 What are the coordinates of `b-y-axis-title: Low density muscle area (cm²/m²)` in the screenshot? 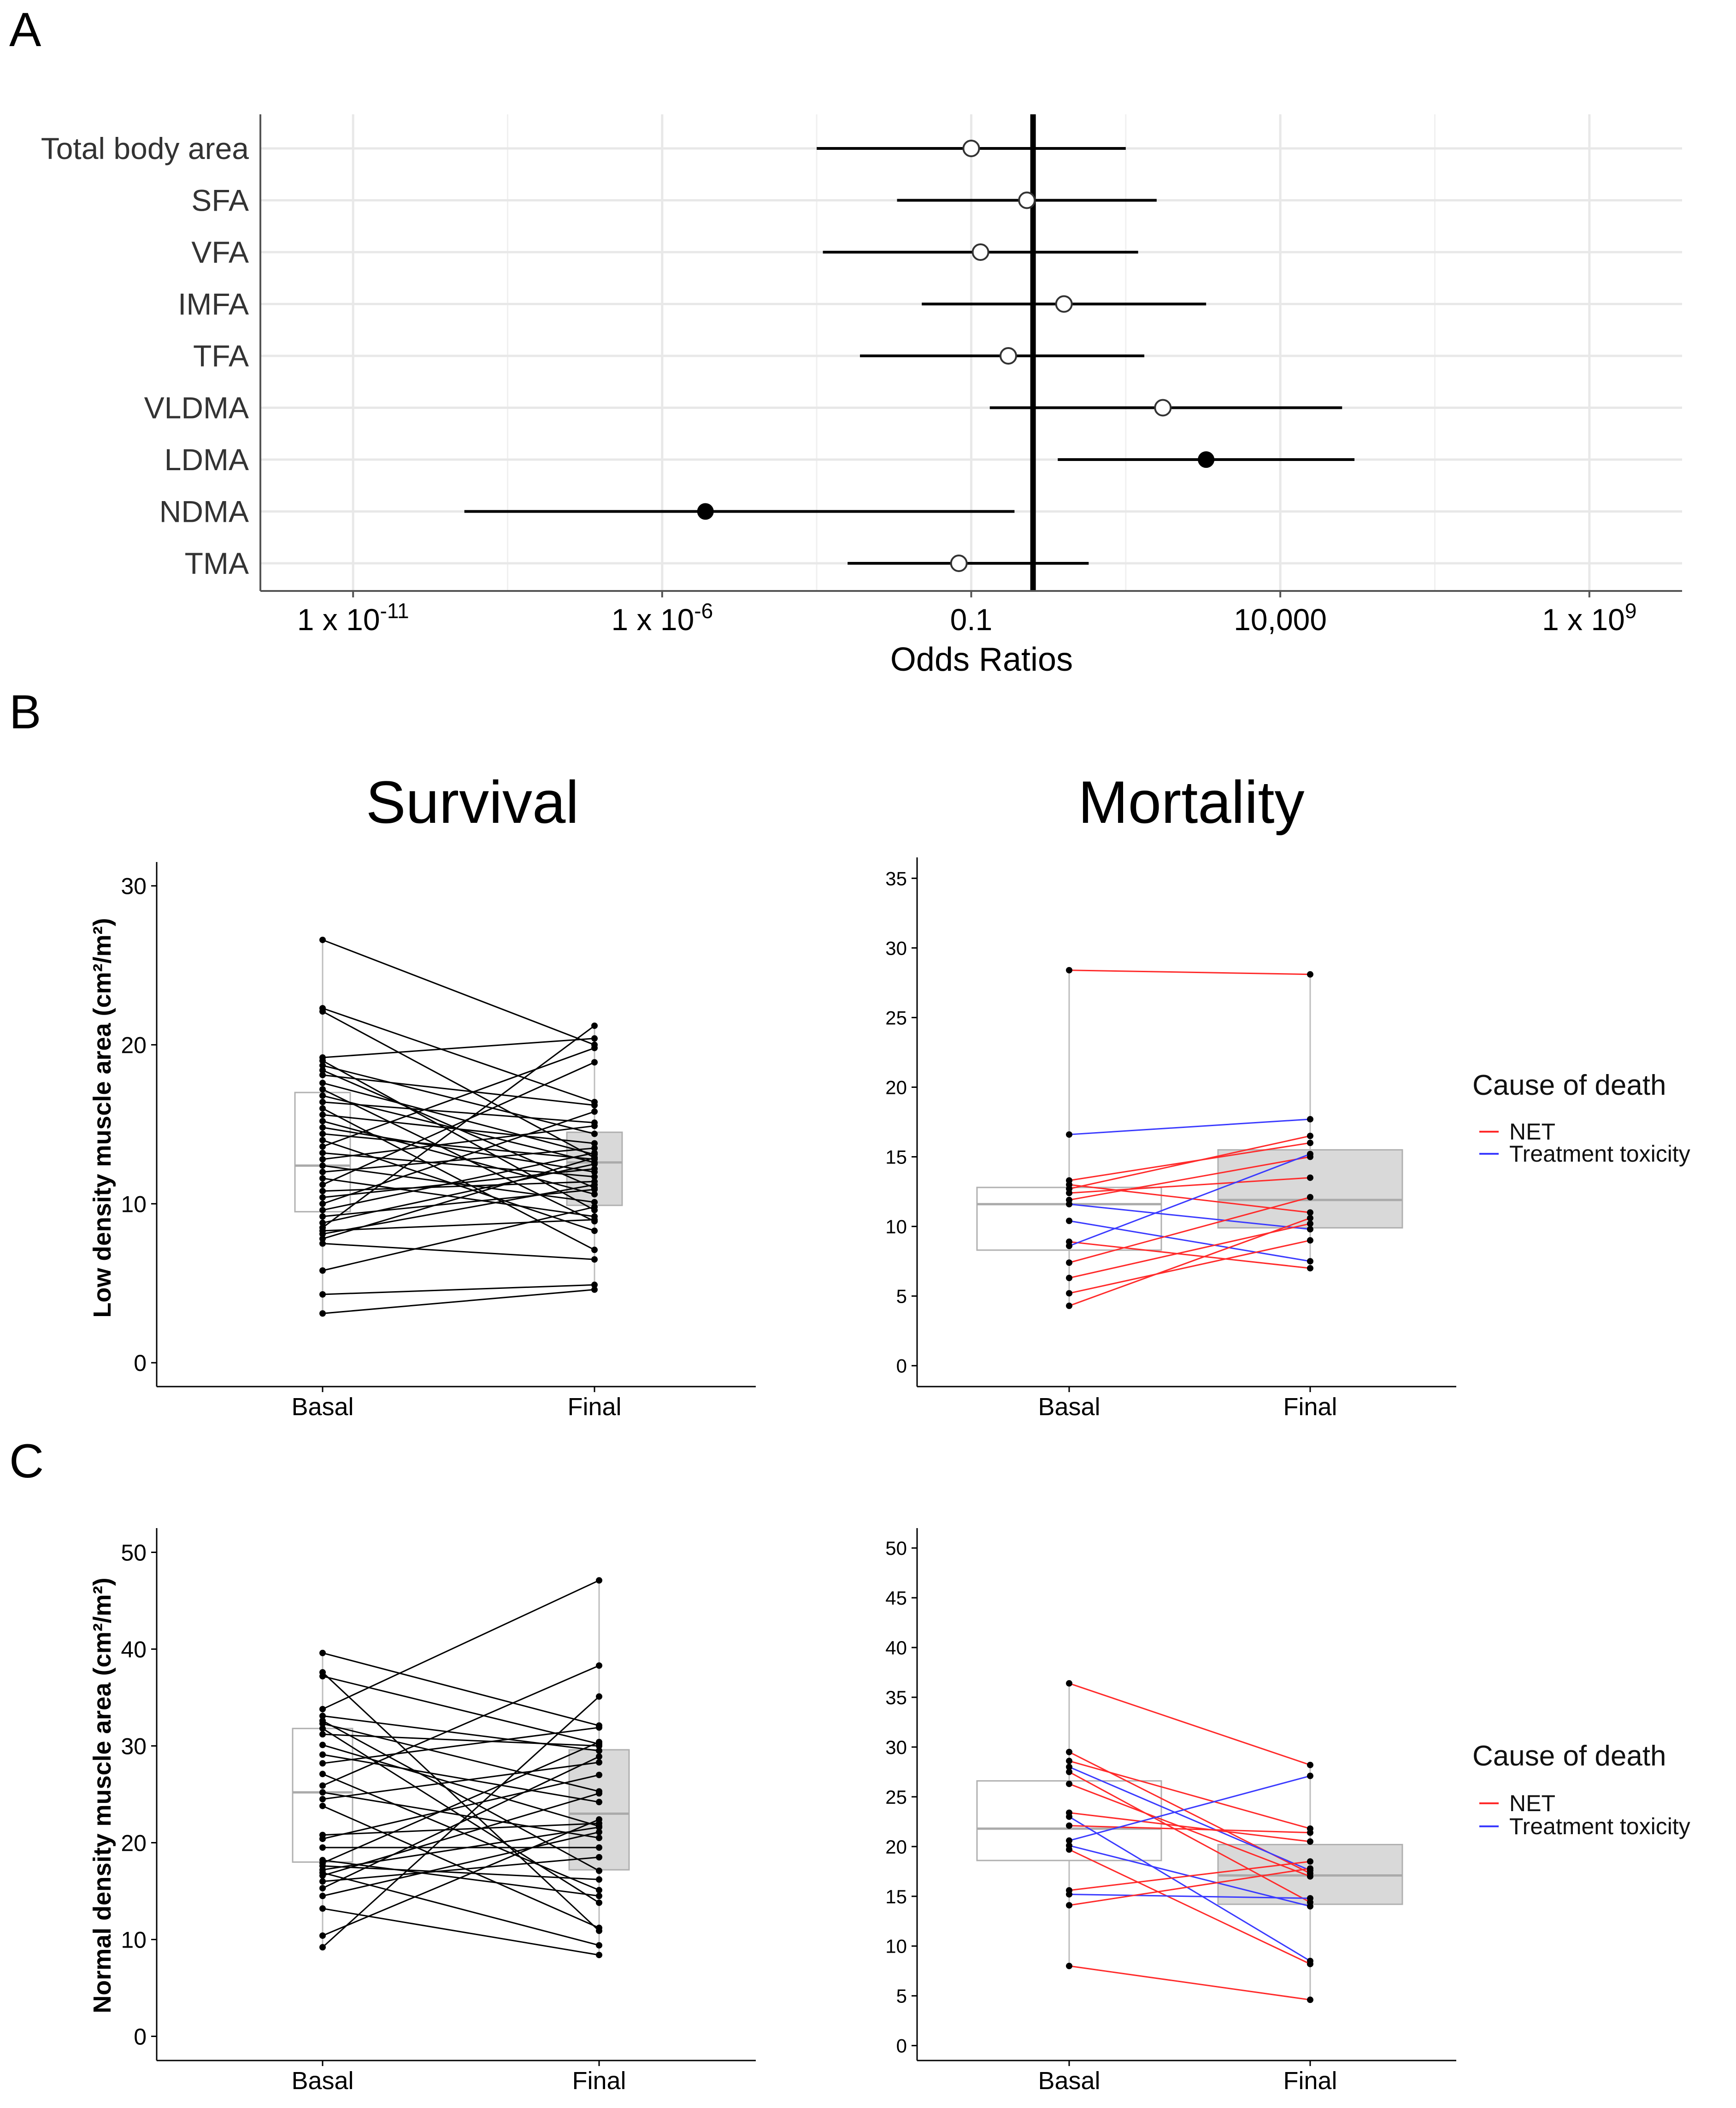 It's located at (102, 1117).